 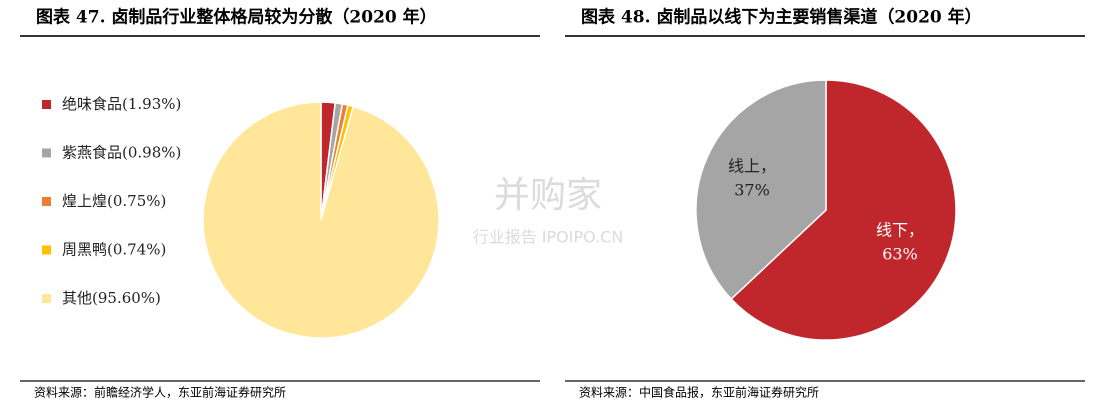 I want to click on slice-value: 63%, so click(x=900, y=254).